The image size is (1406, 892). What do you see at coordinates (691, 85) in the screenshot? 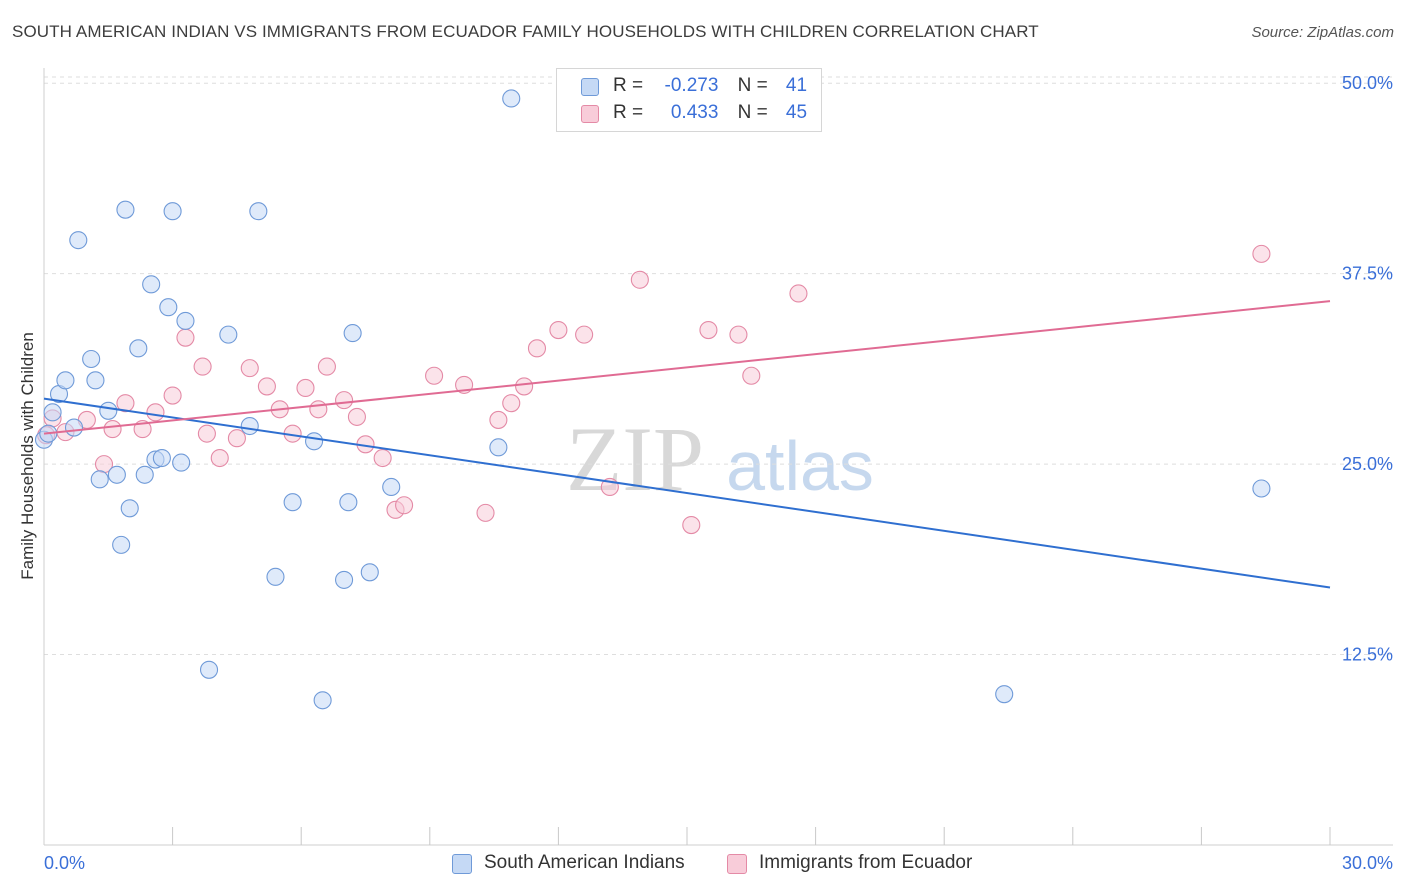
I see `legend-r-value-blue: -0.273` at bounding box center [691, 85].